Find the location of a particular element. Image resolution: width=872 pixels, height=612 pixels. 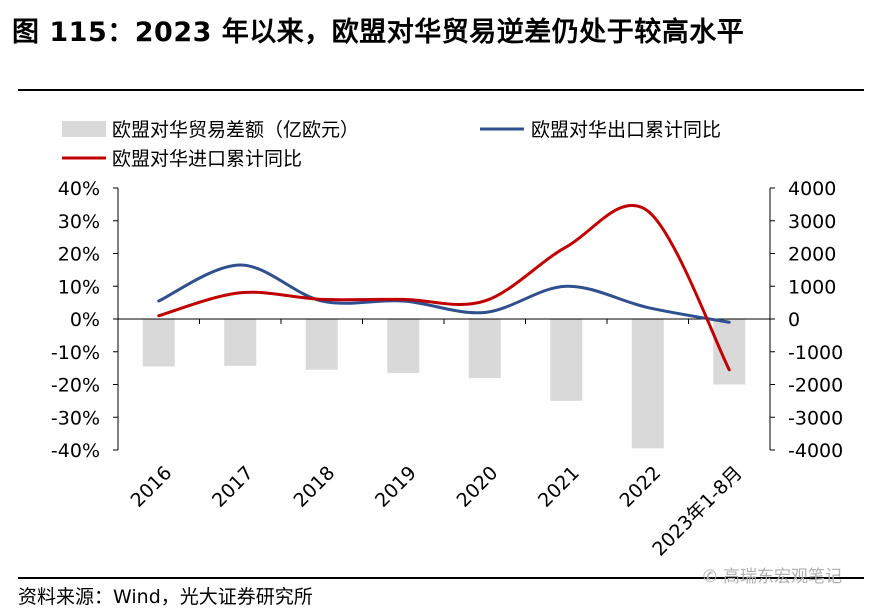

watermark-text: 高瑞东宏观笔记 is located at coordinates (782, 577).